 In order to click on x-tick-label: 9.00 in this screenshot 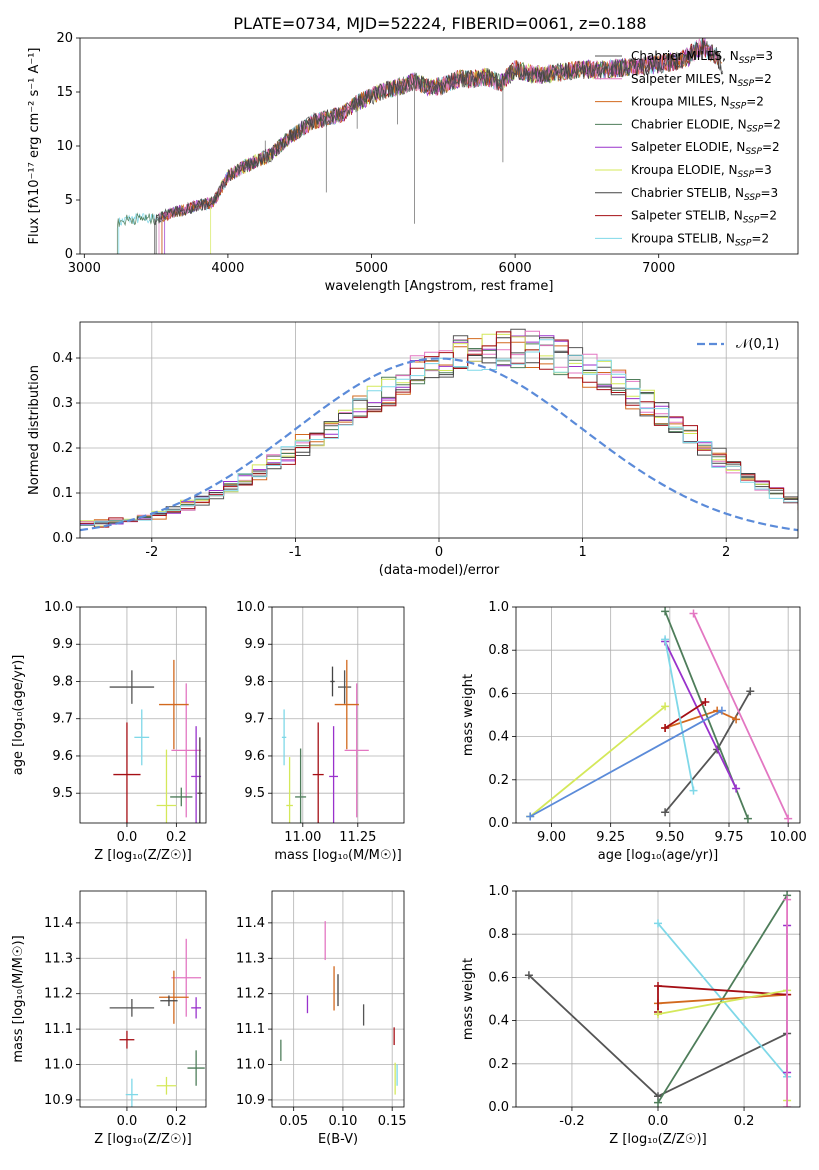, I will do `click(551, 837)`.